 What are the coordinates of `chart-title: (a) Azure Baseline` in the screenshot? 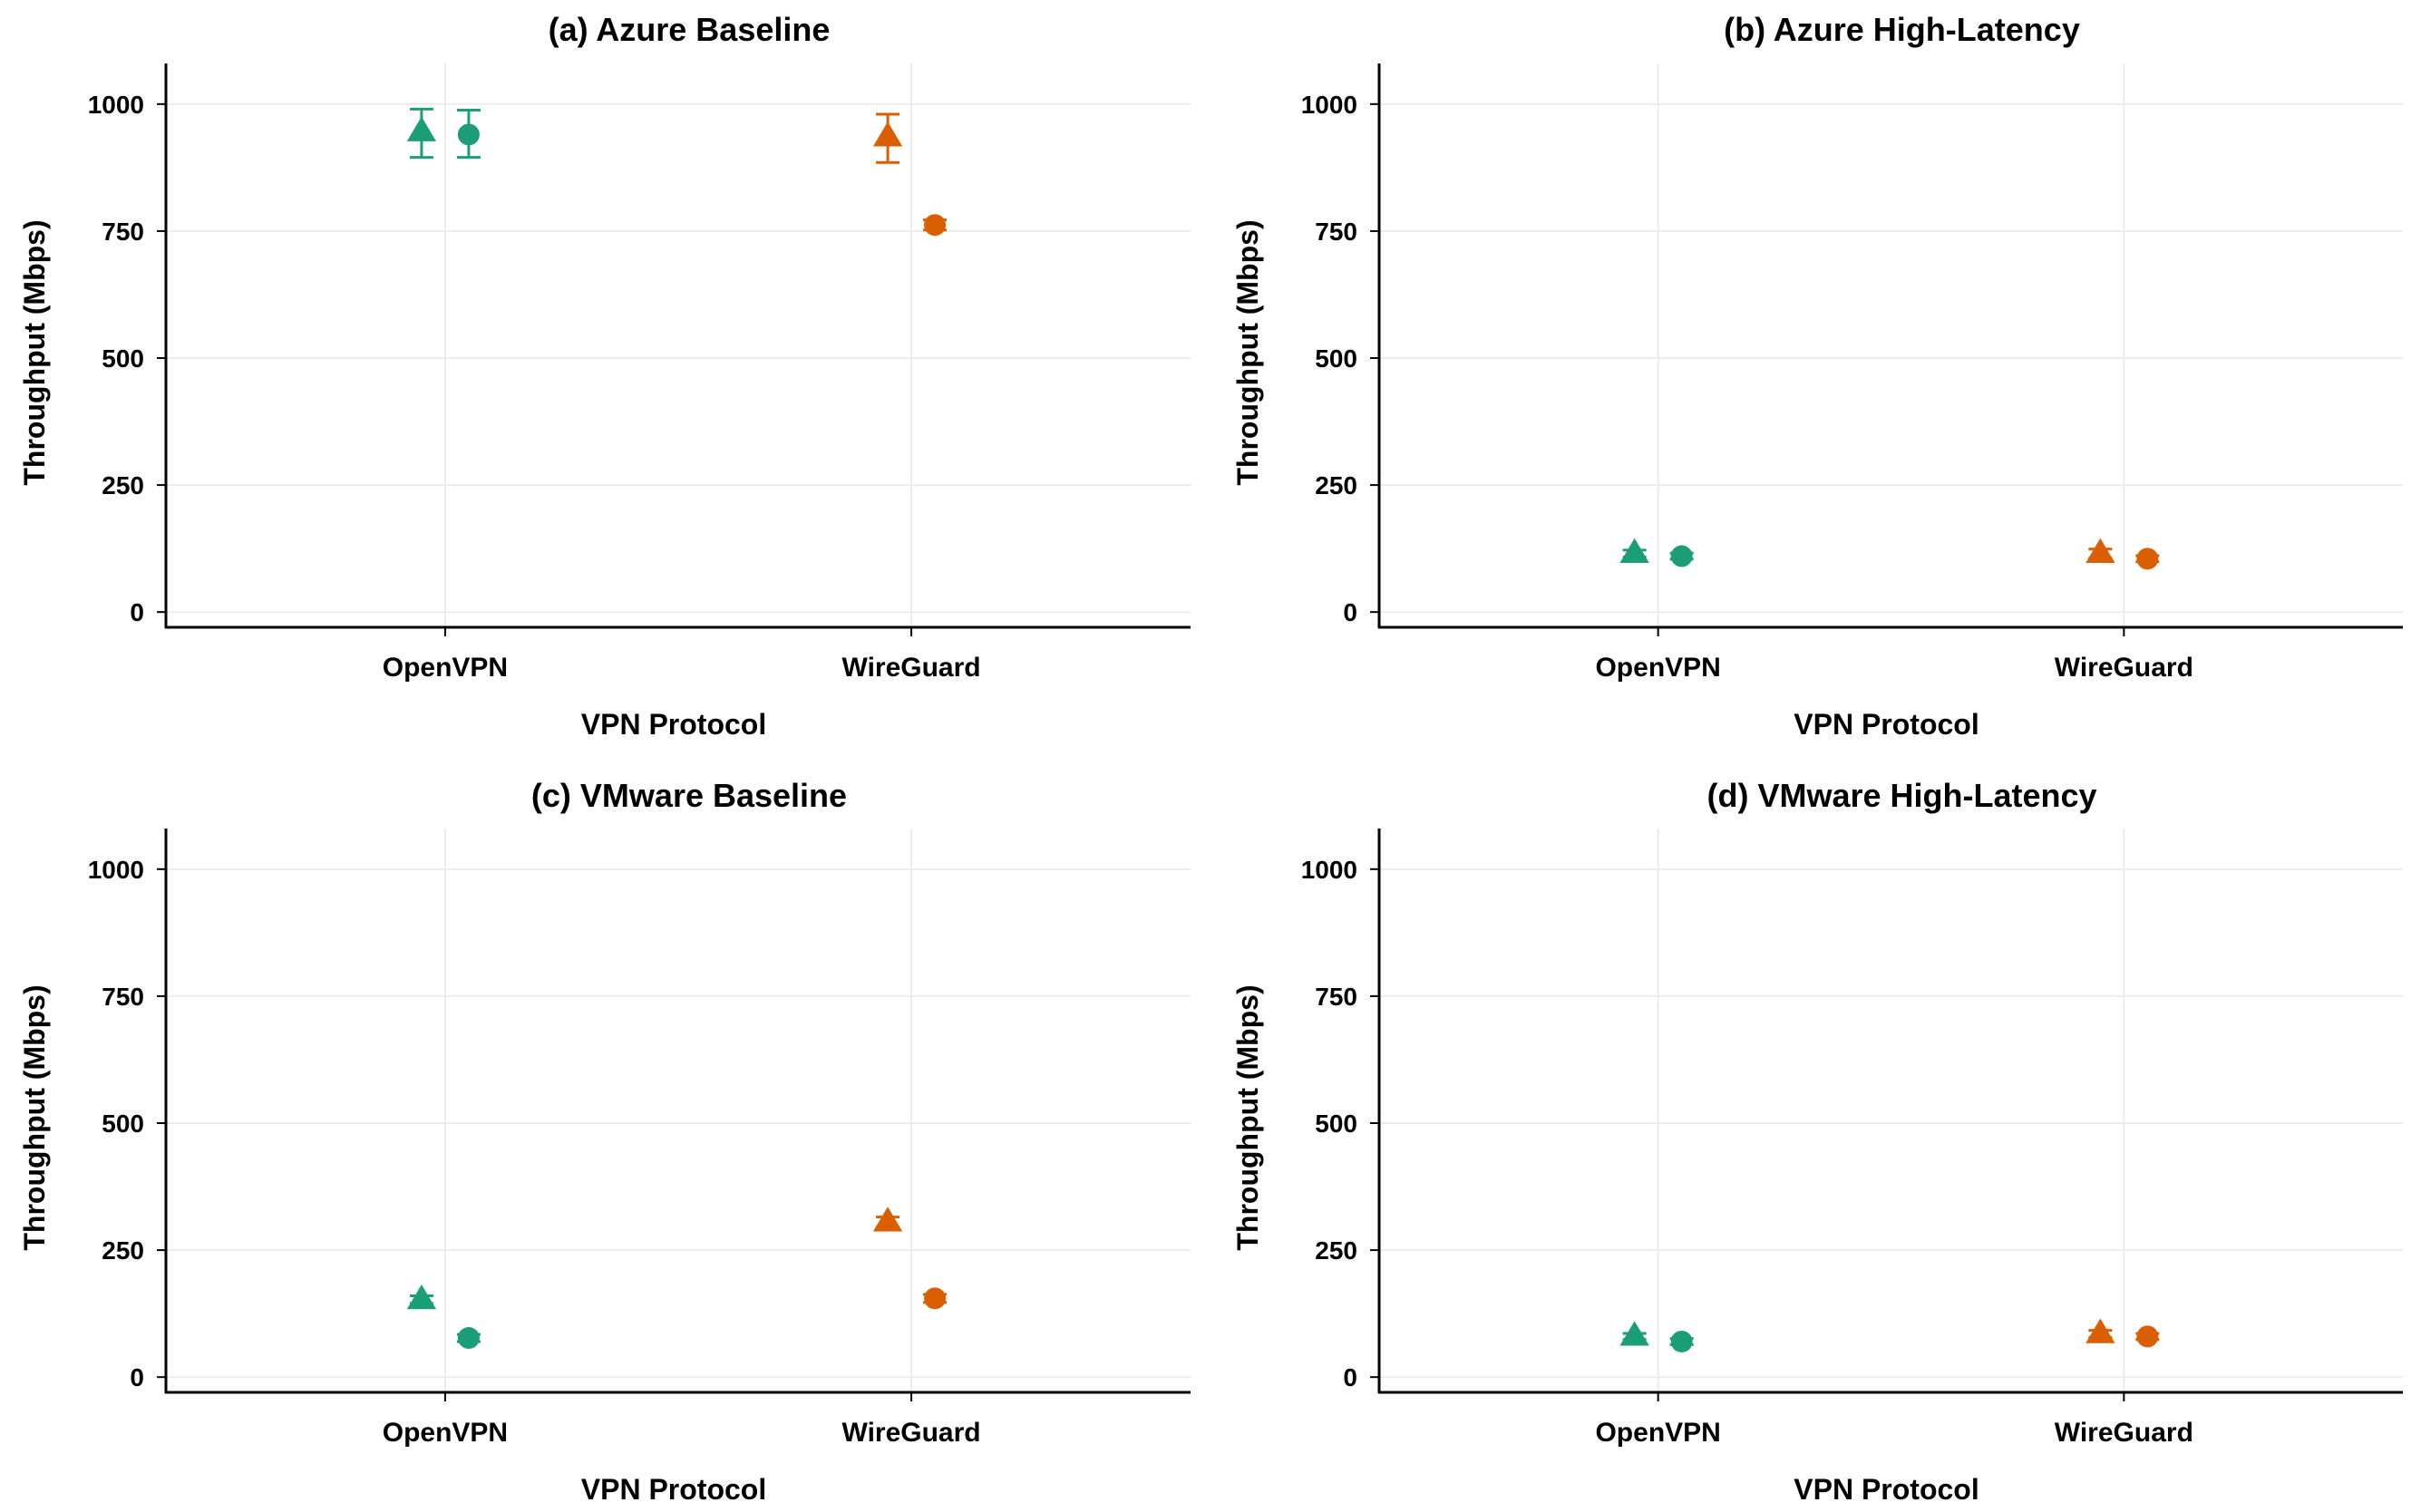 It's located at (690, 30).